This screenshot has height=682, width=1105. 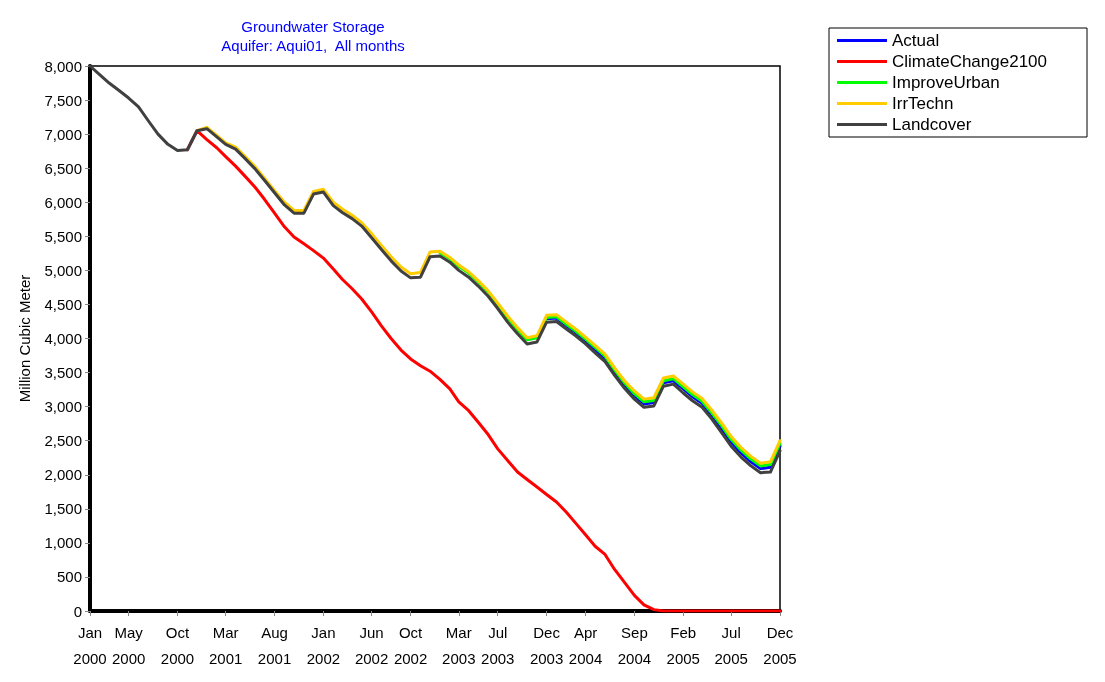 What do you see at coordinates (63, 373) in the screenshot?
I see `y-tick-label: 3,500` at bounding box center [63, 373].